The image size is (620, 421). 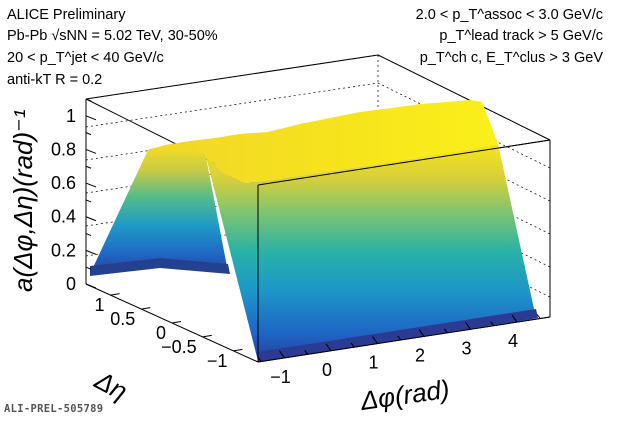 I want to click on eta-tick-label: −0.5, so click(x=179, y=347).